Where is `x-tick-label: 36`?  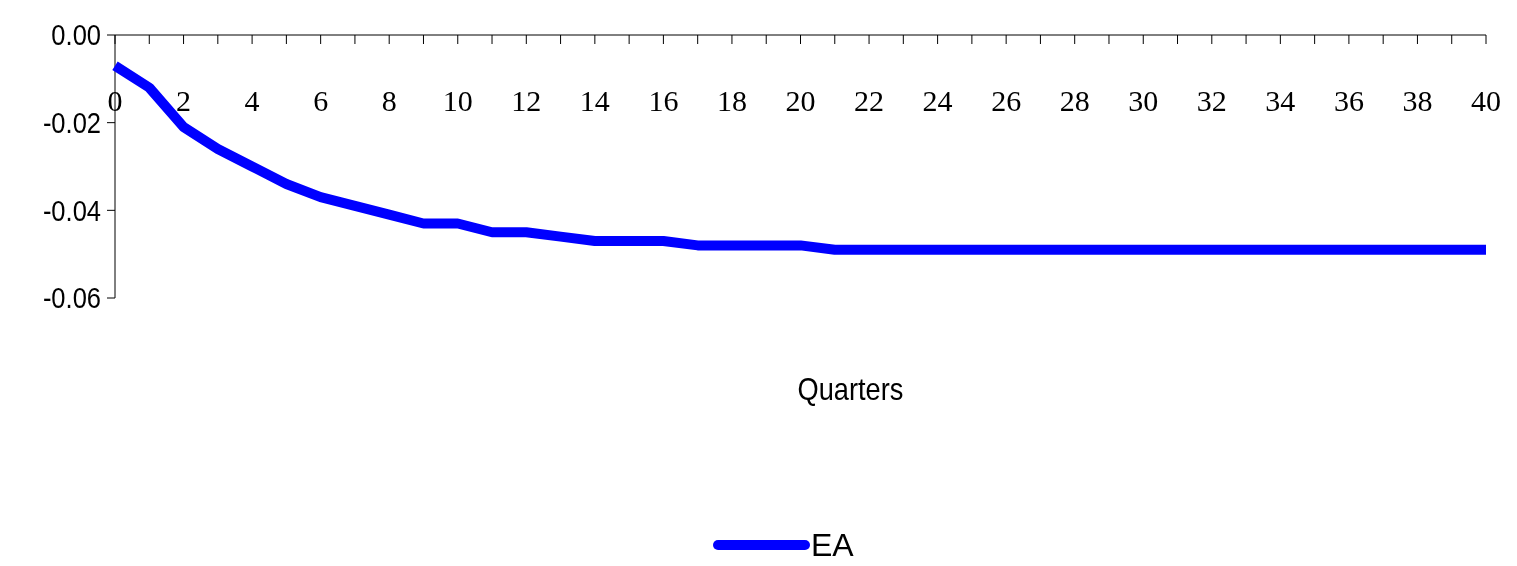 x-tick-label: 36 is located at coordinates (1348, 100).